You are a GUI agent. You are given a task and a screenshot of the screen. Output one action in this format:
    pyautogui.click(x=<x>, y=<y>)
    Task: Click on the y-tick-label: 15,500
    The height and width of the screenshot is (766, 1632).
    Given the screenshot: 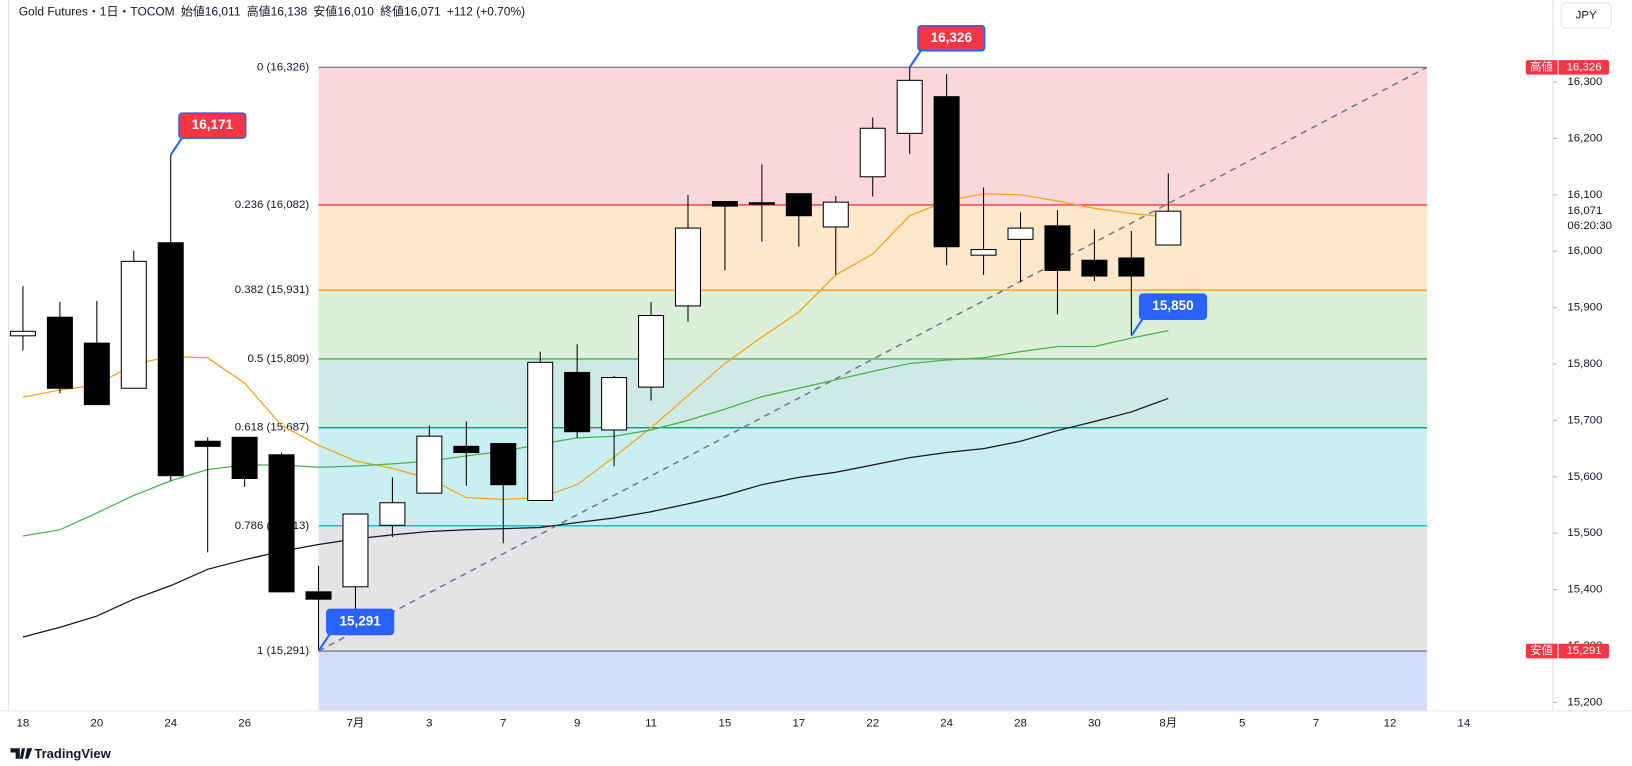 What is the action you would take?
    pyautogui.click(x=1584, y=533)
    